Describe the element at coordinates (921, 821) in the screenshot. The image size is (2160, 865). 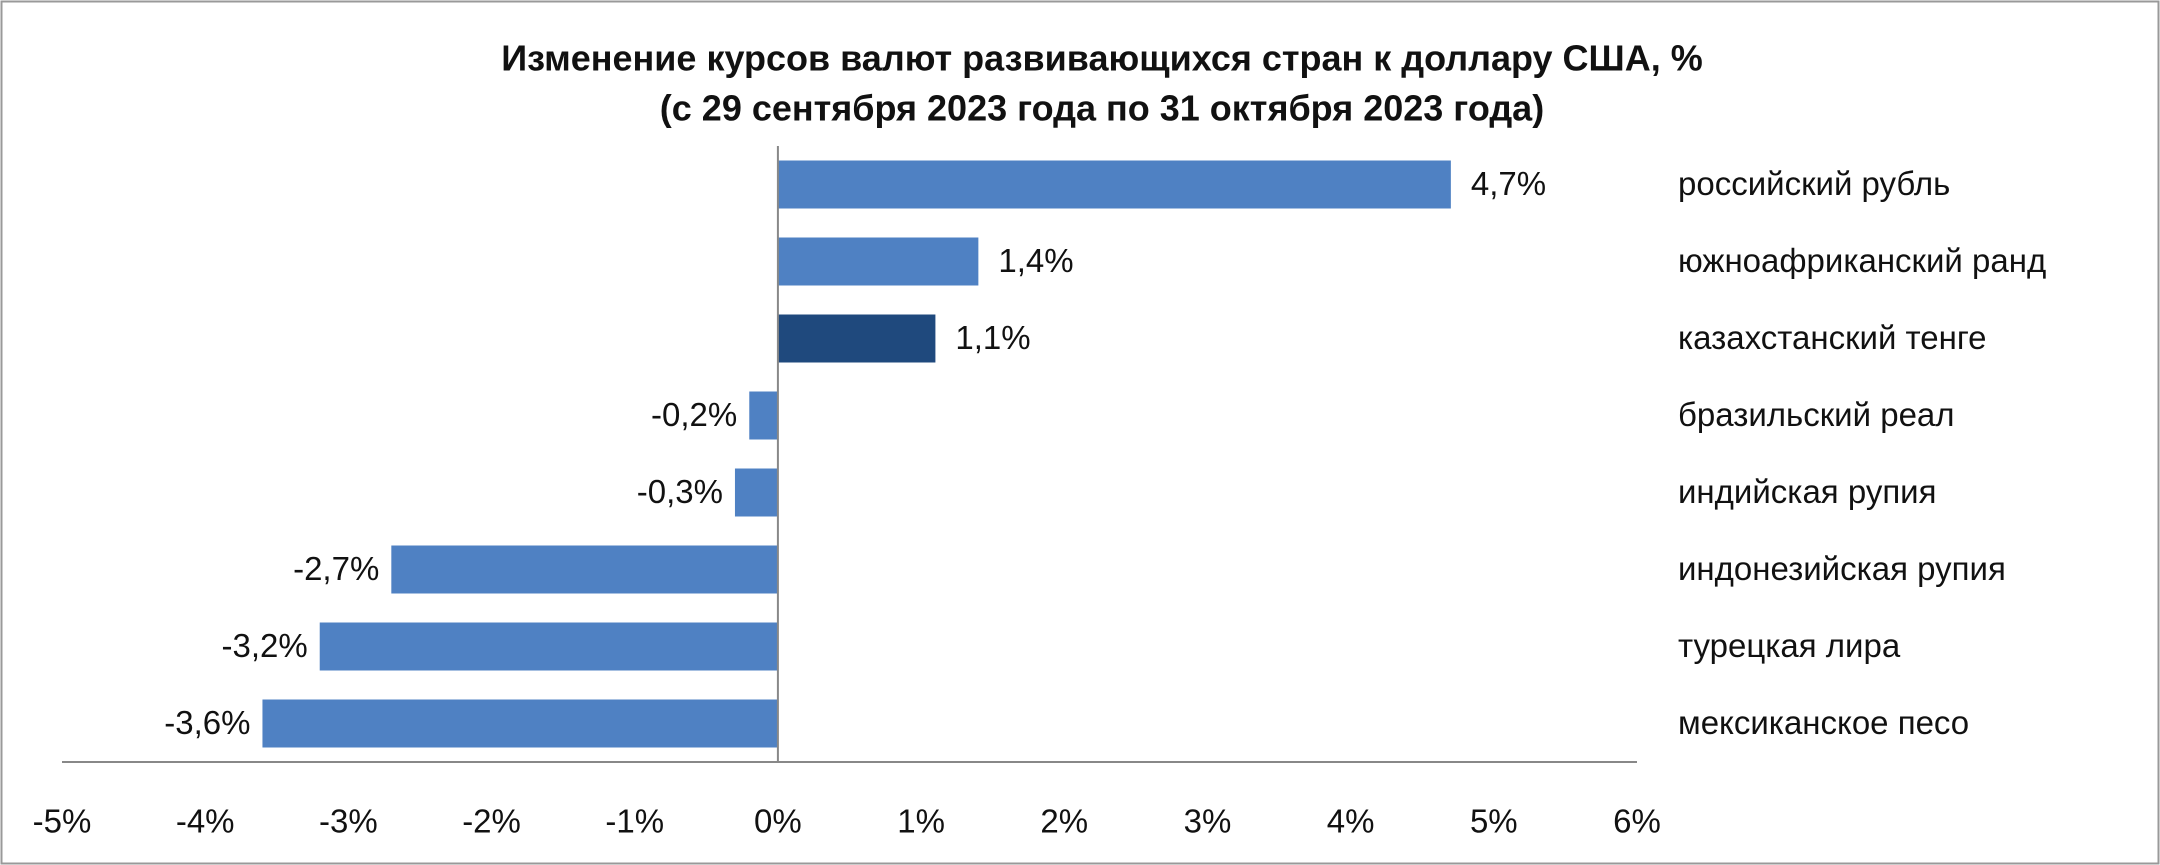
I see `x-tick-label: 1%` at that location.